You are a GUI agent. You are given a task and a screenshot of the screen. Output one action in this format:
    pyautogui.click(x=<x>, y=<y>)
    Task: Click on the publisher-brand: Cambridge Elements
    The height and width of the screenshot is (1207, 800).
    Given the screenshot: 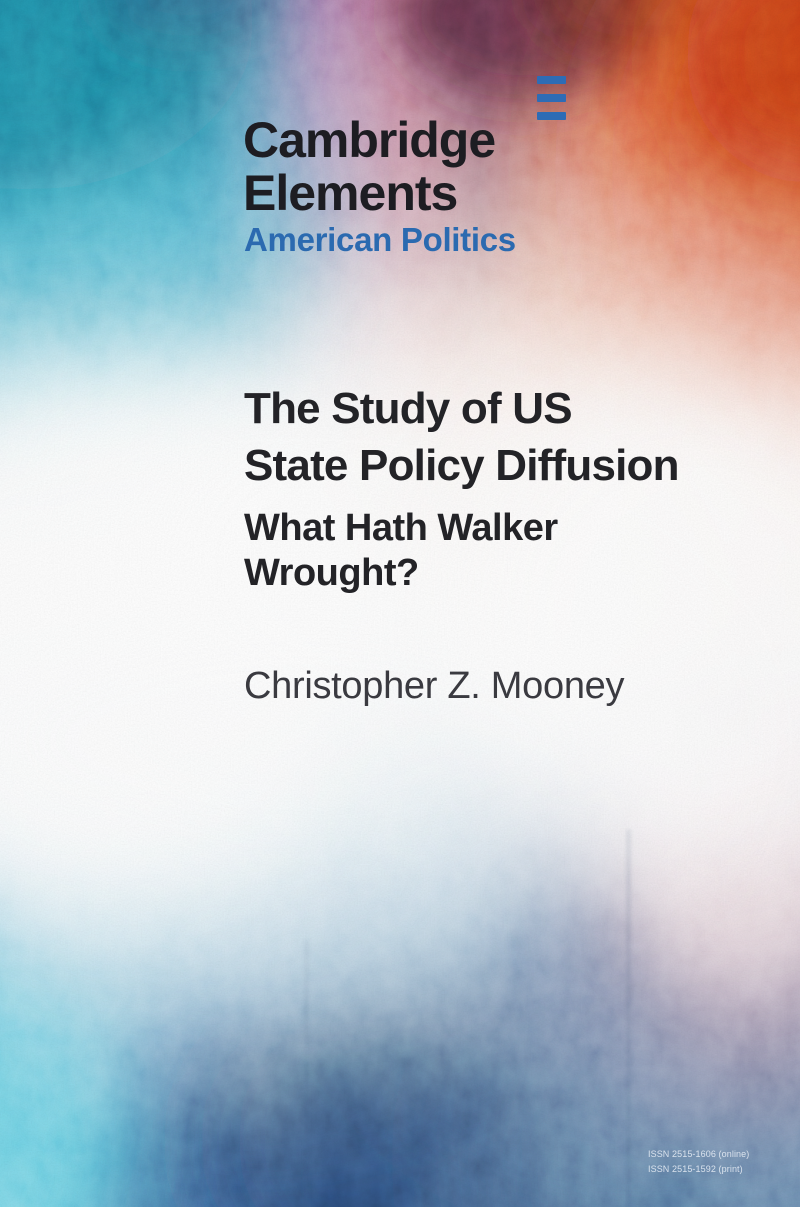 What is the action you would take?
    pyautogui.click(x=369, y=166)
    